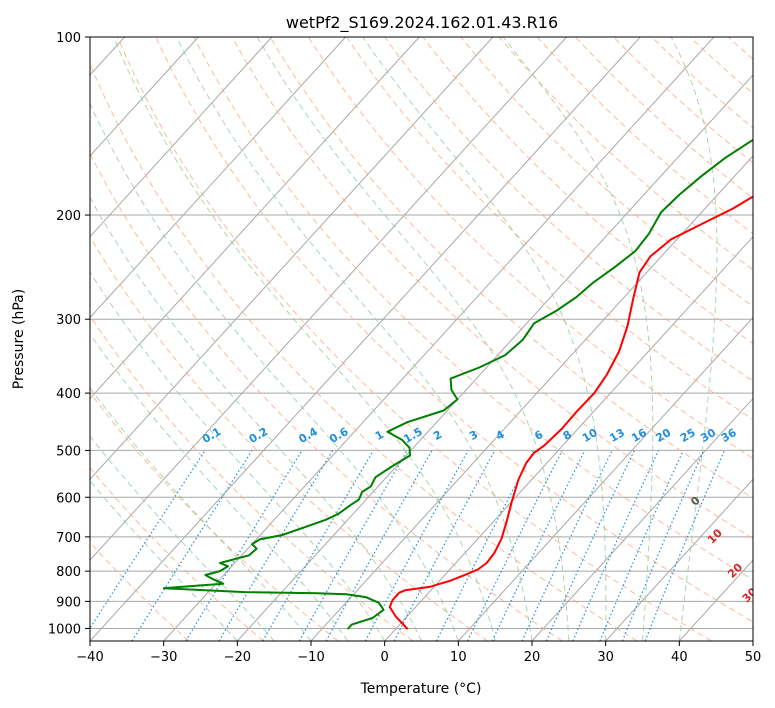  Describe the element at coordinates (68, 602) in the screenshot. I see `y-tick-label: 900` at that location.